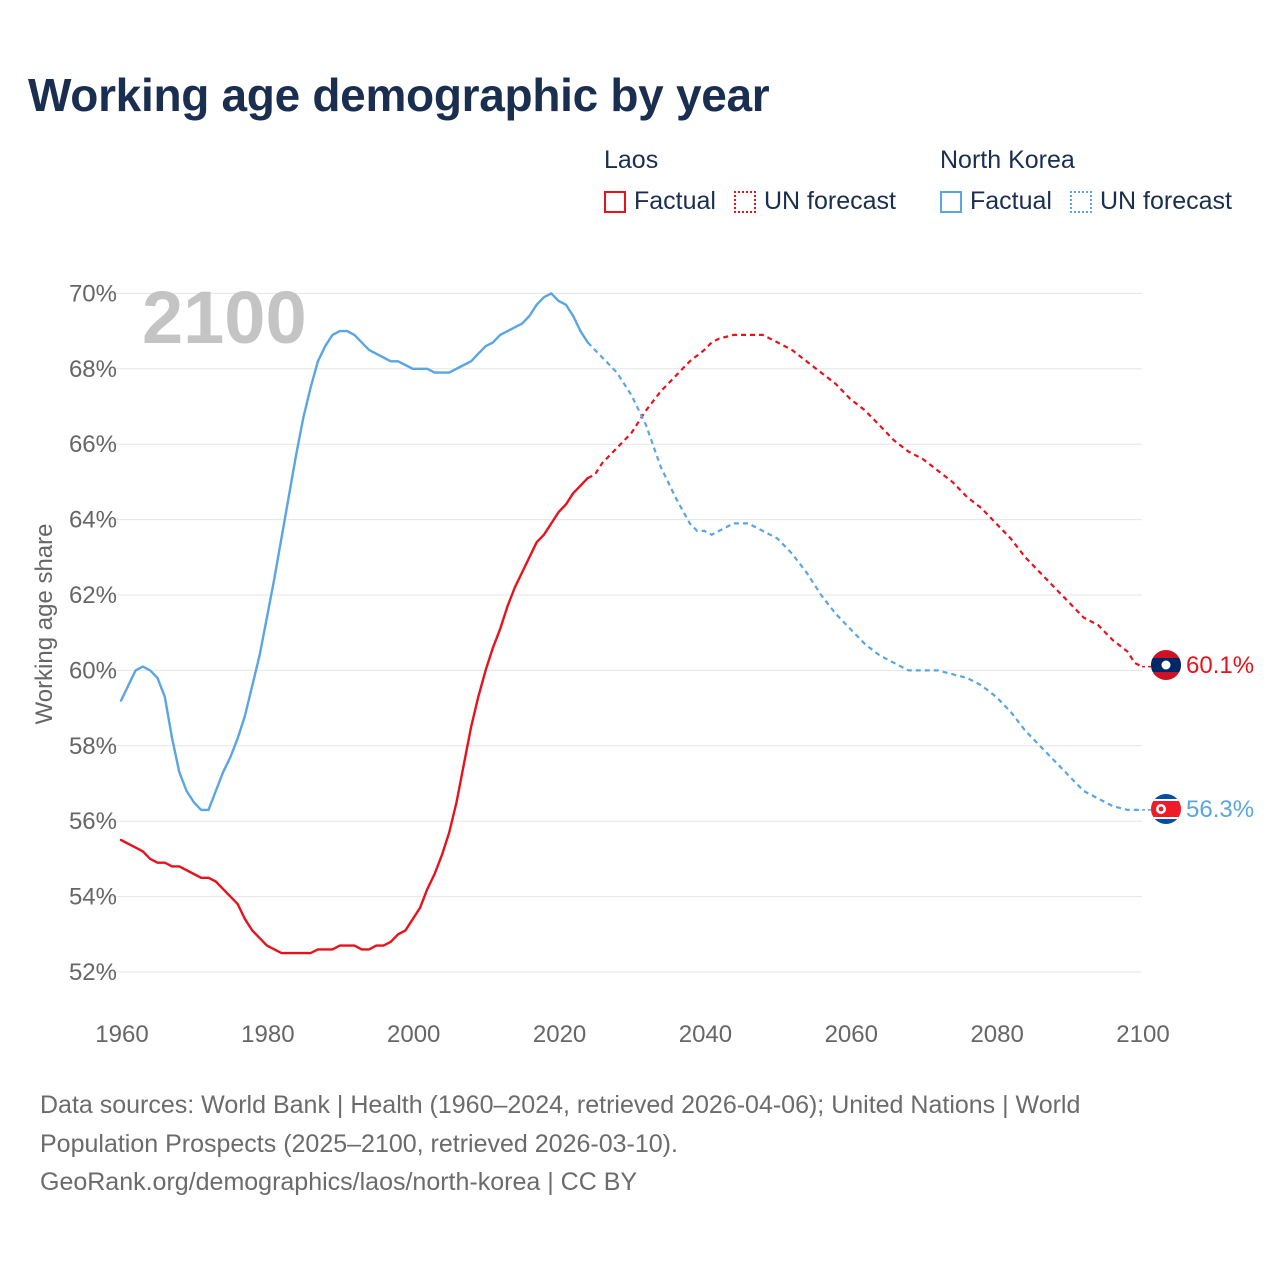 Image resolution: width=1280 pixels, height=1280 pixels. What do you see at coordinates (1220, 809) in the screenshot?
I see `end-label-north-korea: 56.3%` at bounding box center [1220, 809].